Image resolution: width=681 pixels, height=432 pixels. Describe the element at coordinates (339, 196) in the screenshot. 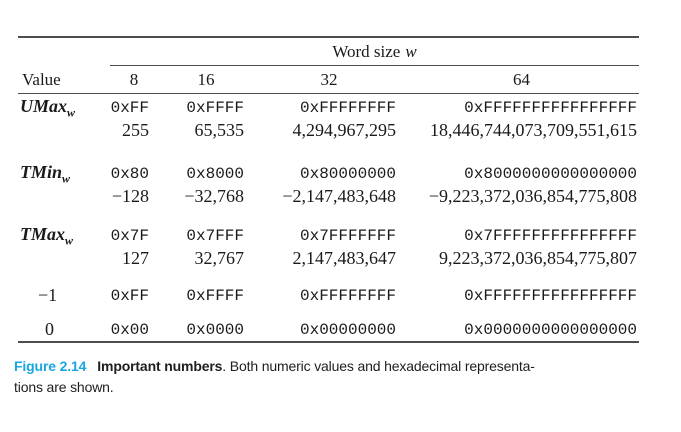

I see `dec-cell: −2,147,483,648` at that location.